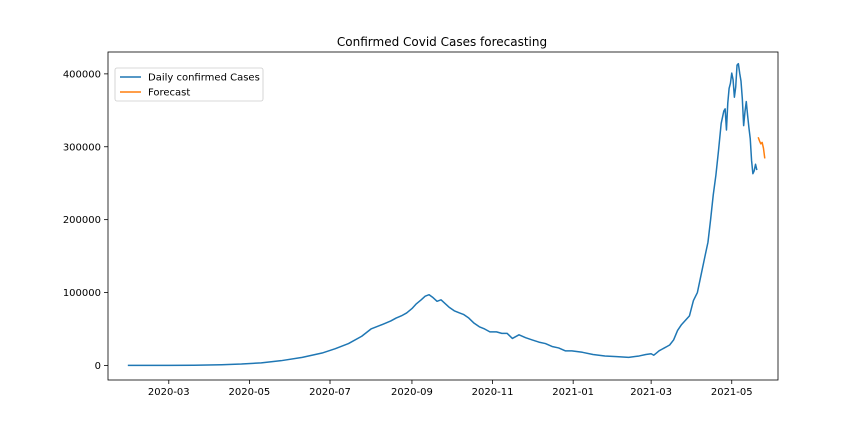  What do you see at coordinates (442, 42) in the screenshot?
I see `chart-title: Confirmed Covid Cases forecasting` at bounding box center [442, 42].